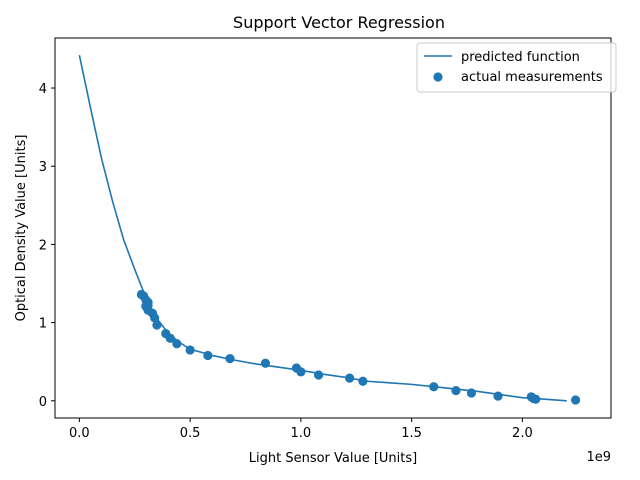 The height and width of the screenshot is (480, 640). What do you see at coordinates (43, 167) in the screenshot?
I see `y-tick-label: 3` at bounding box center [43, 167].